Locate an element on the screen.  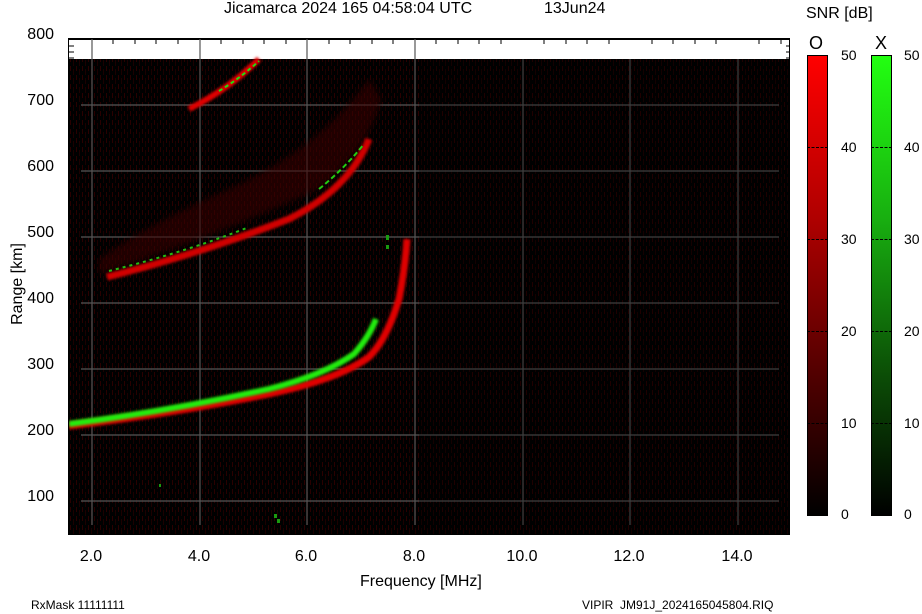
x-axis-label: Frequency [MHz] is located at coordinates (421, 581).